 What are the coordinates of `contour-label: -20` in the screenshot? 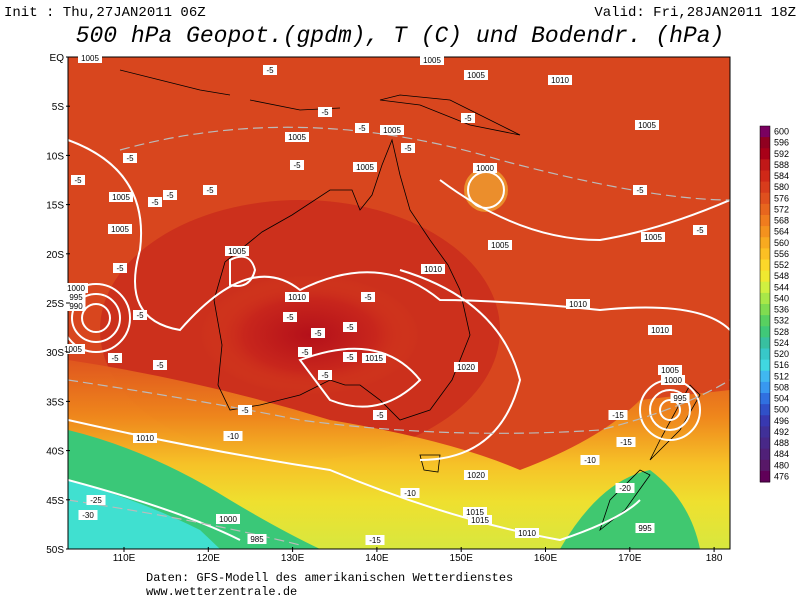 It's located at (625, 488).